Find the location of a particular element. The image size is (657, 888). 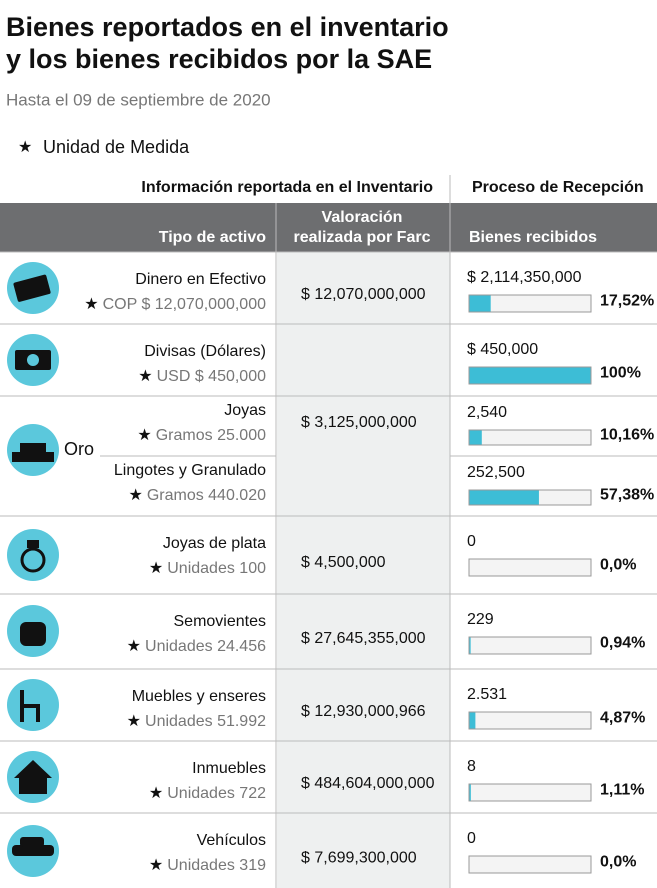

valuation: $ 7,699,300,000 is located at coordinates (359, 858).